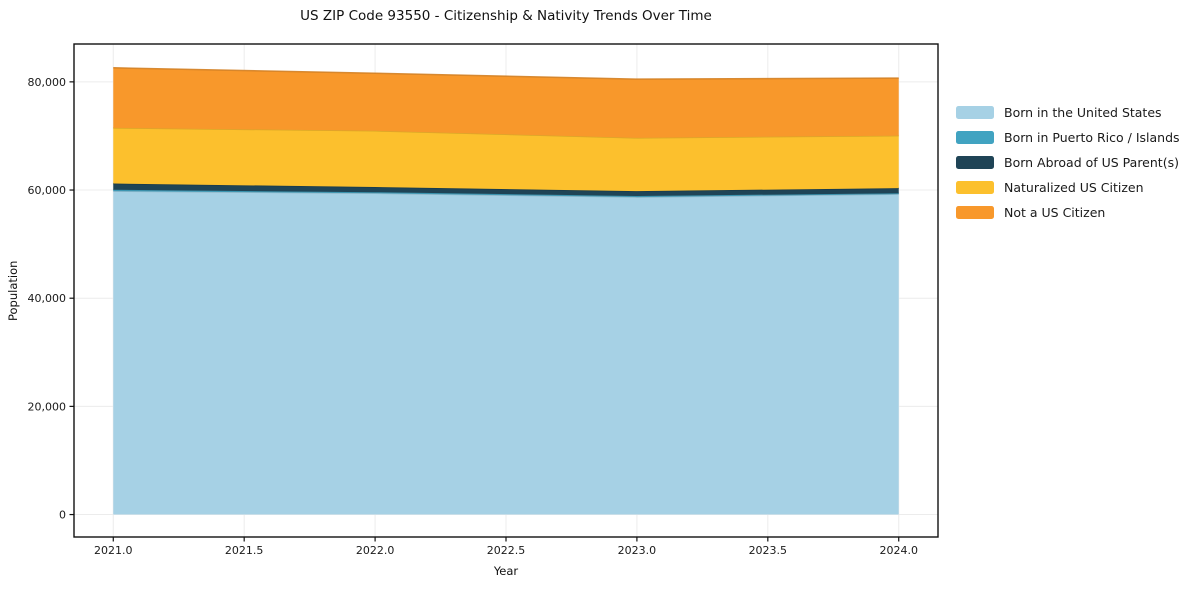 This screenshot has width=1189, height=590. What do you see at coordinates (47, 298) in the screenshot?
I see `y-tick-label: 40,000` at bounding box center [47, 298].